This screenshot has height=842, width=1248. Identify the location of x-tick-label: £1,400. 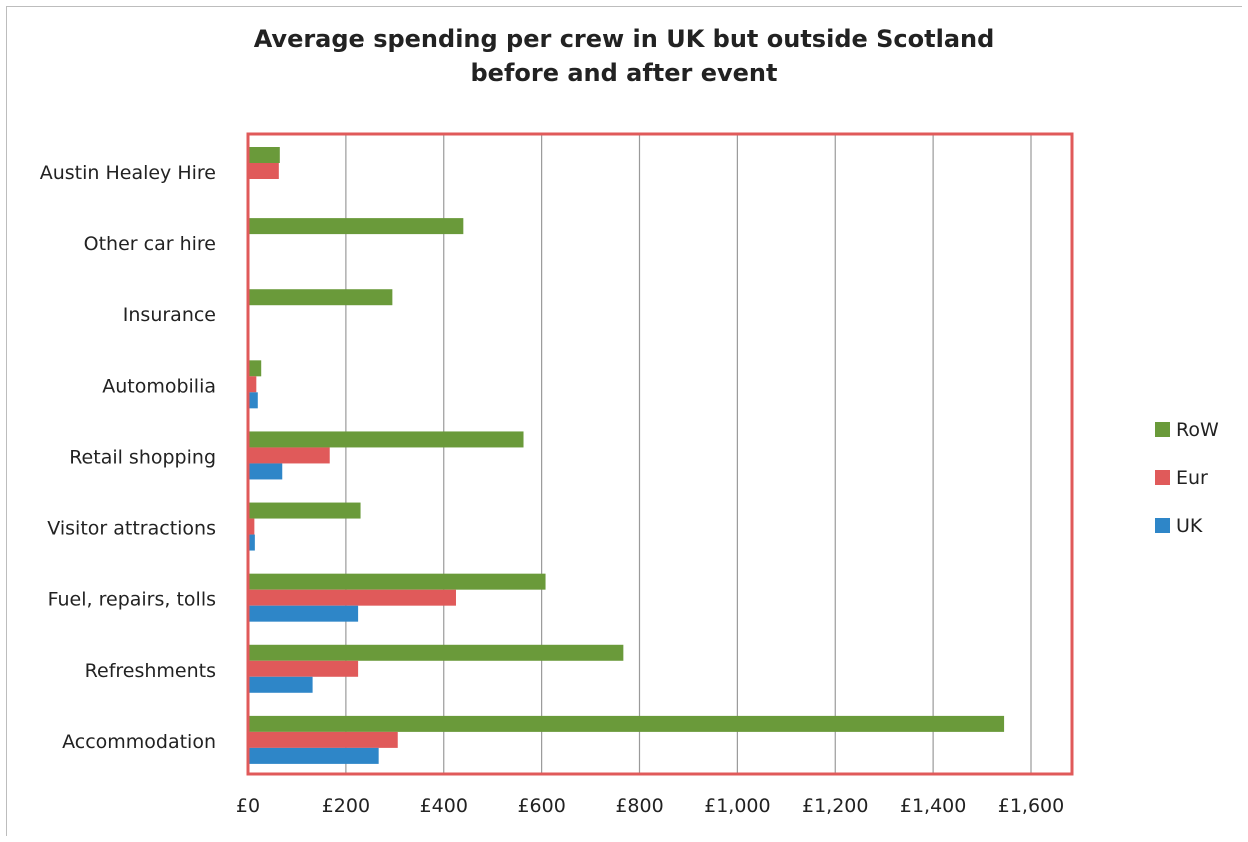
(933, 806).